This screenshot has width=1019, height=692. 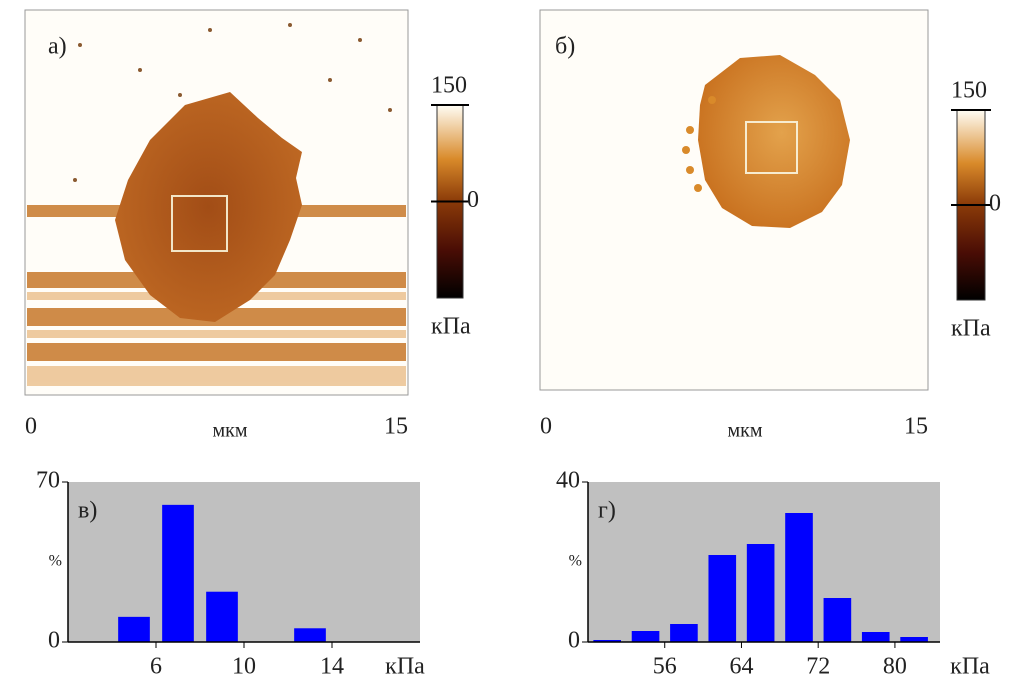 What do you see at coordinates (607, 511) in the screenshot?
I see `panel-label: г)` at bounding box center [607, 511].